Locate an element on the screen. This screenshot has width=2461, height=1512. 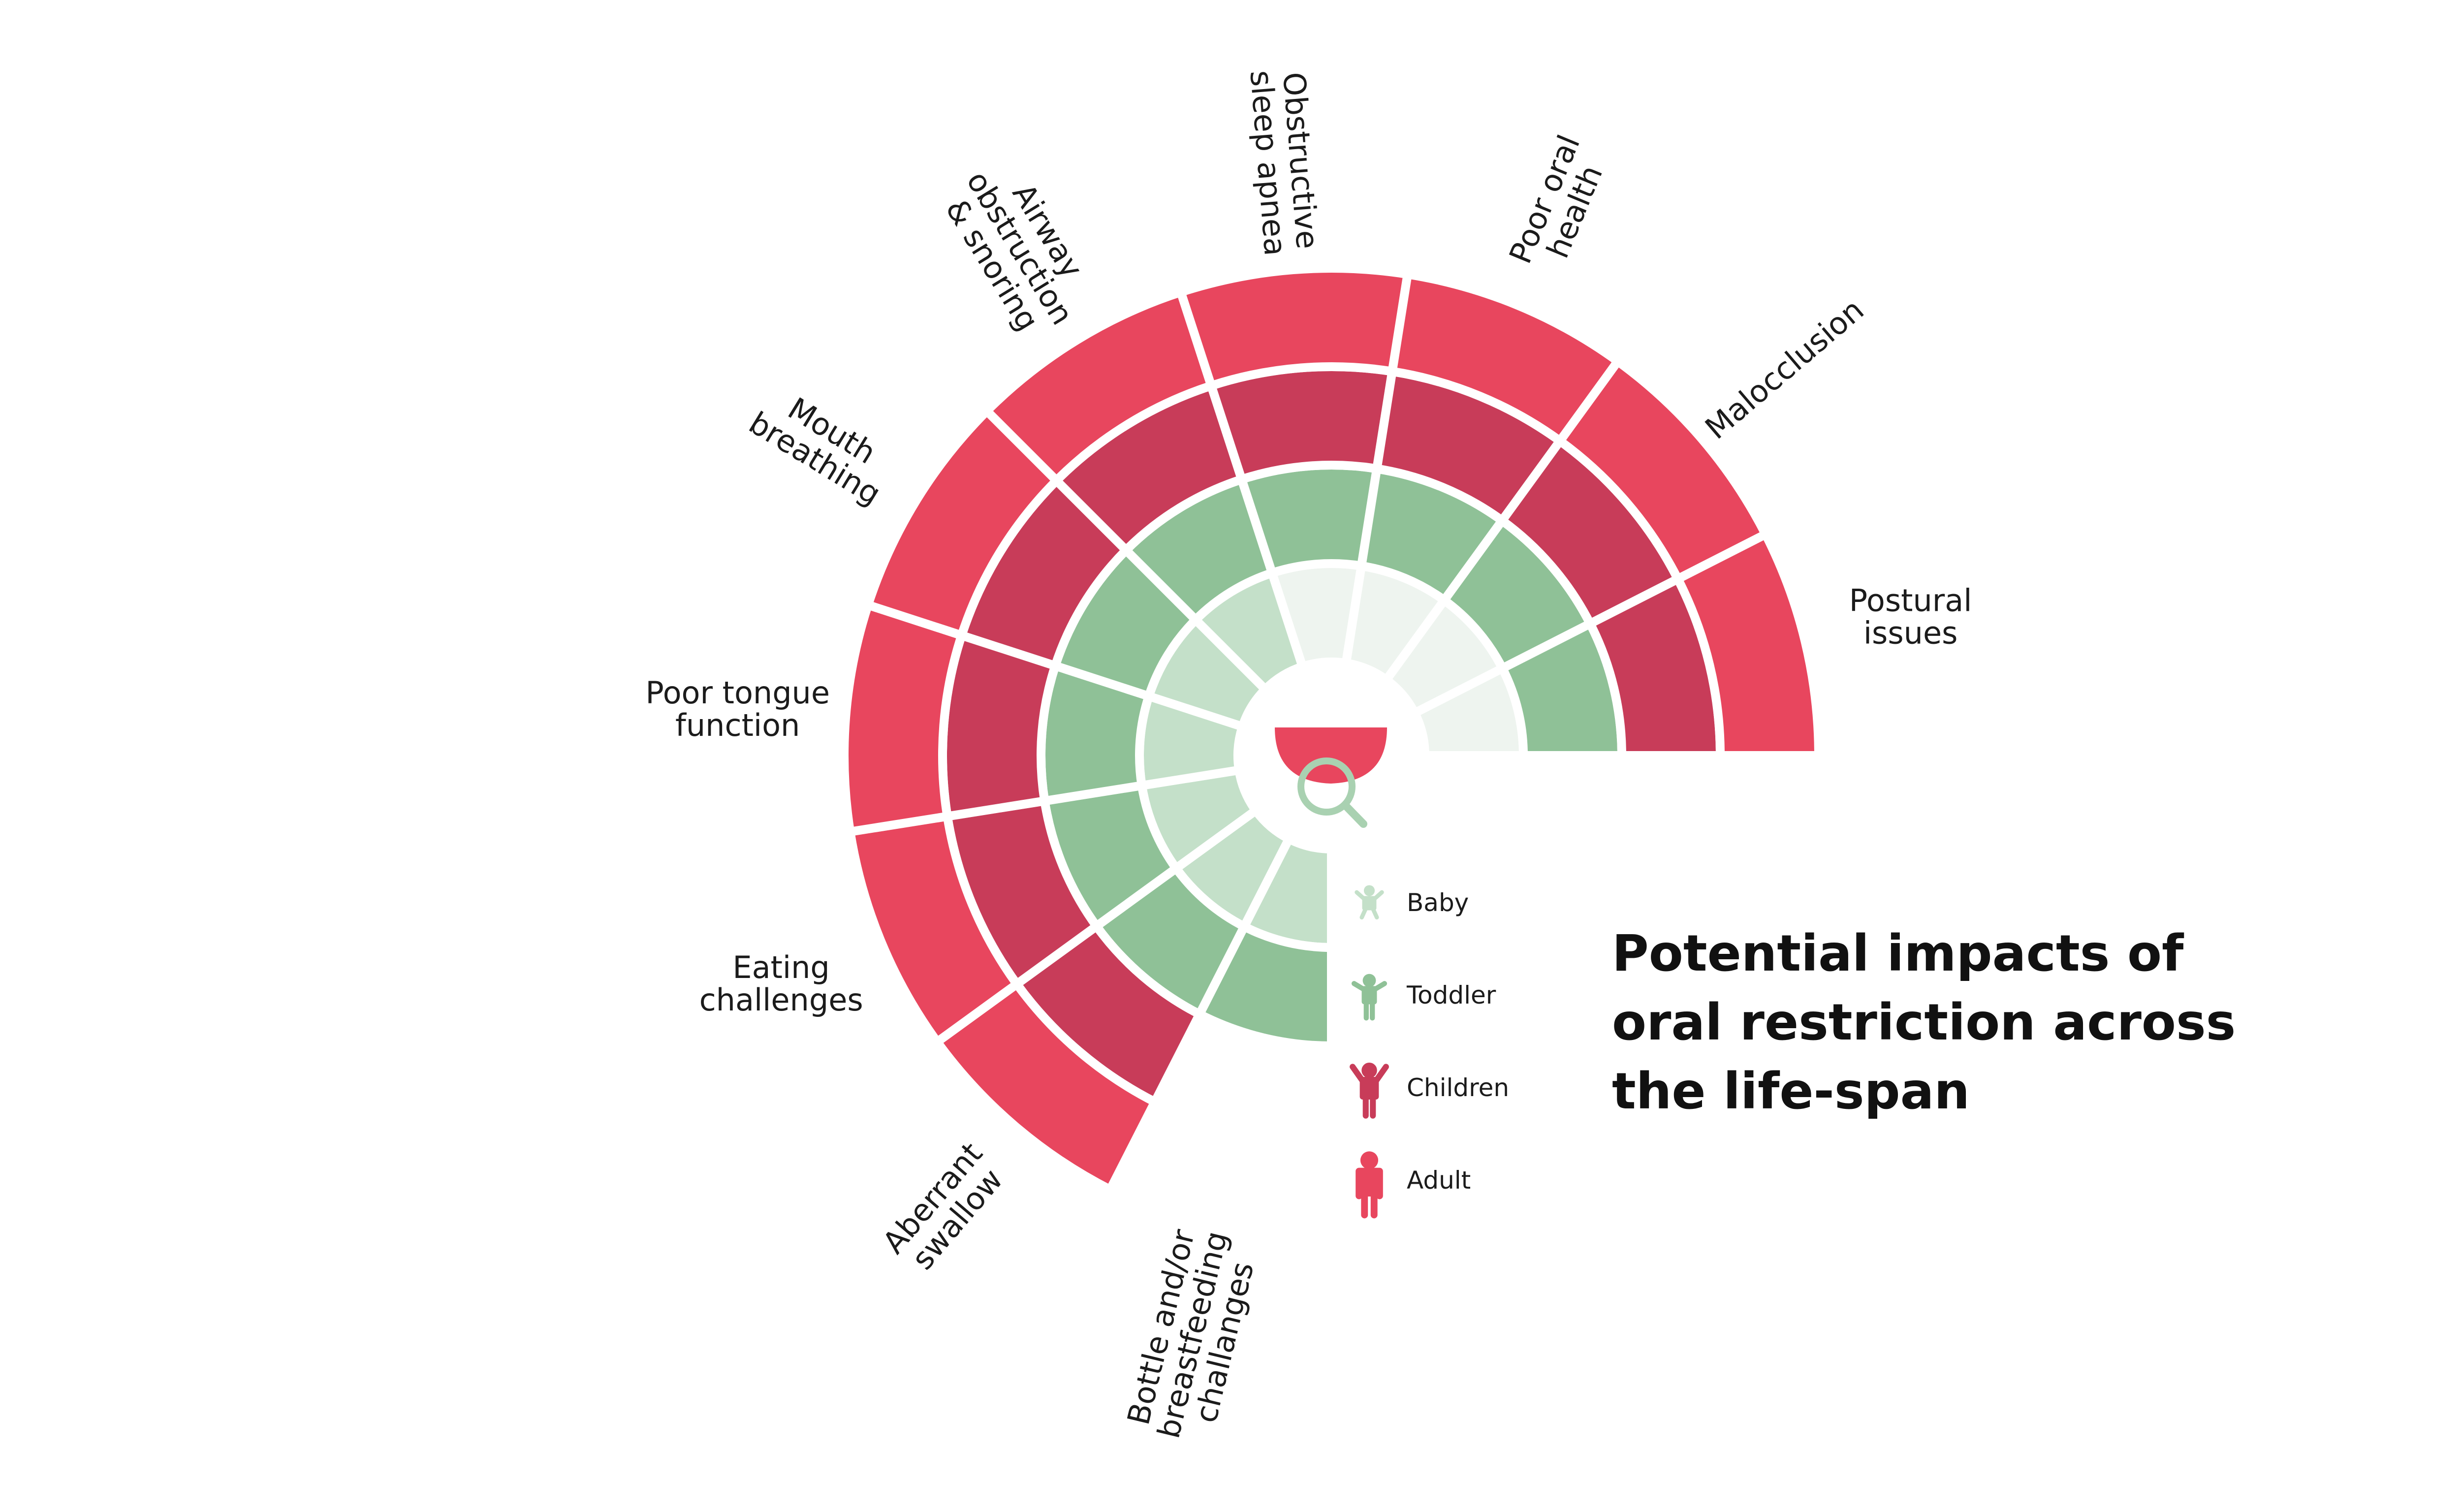
label-poor-tongue-function: Poor tongue function is located at coordinates (737, 709).